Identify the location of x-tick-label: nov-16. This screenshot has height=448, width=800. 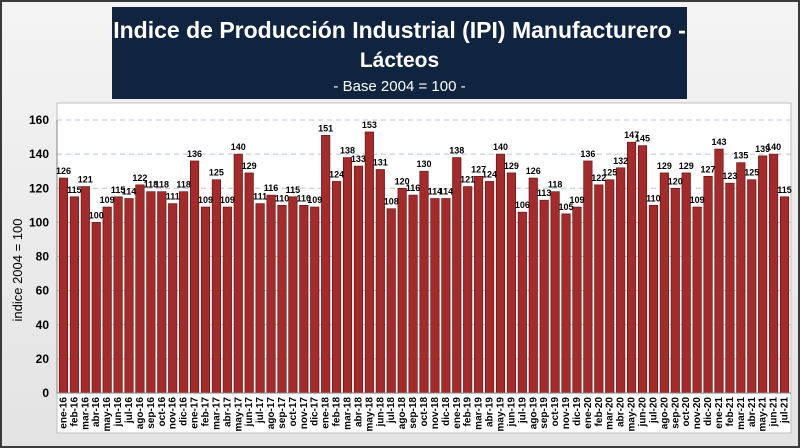
(173, 413).